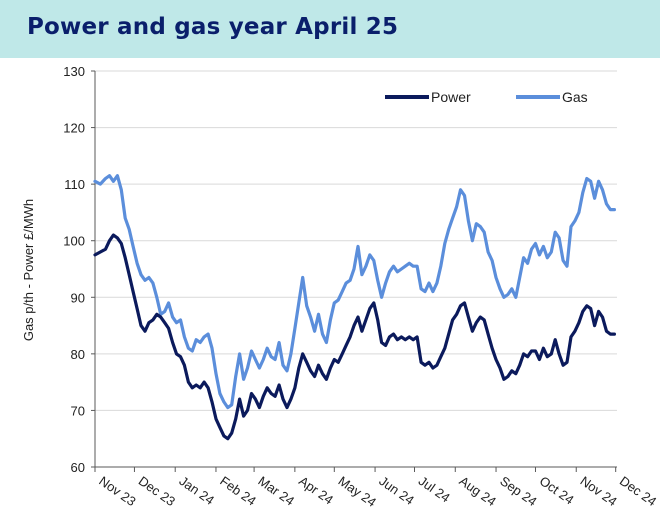 The image size is (660, 530). I want to click on x-tick-label: Jan 24, so click(196, 490).